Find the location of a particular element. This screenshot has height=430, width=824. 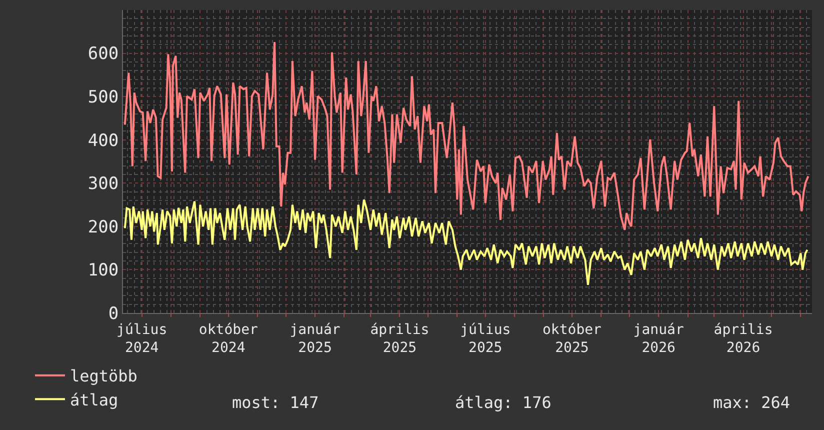

legend-label: legtöbb is located at coordinates (104, 376).